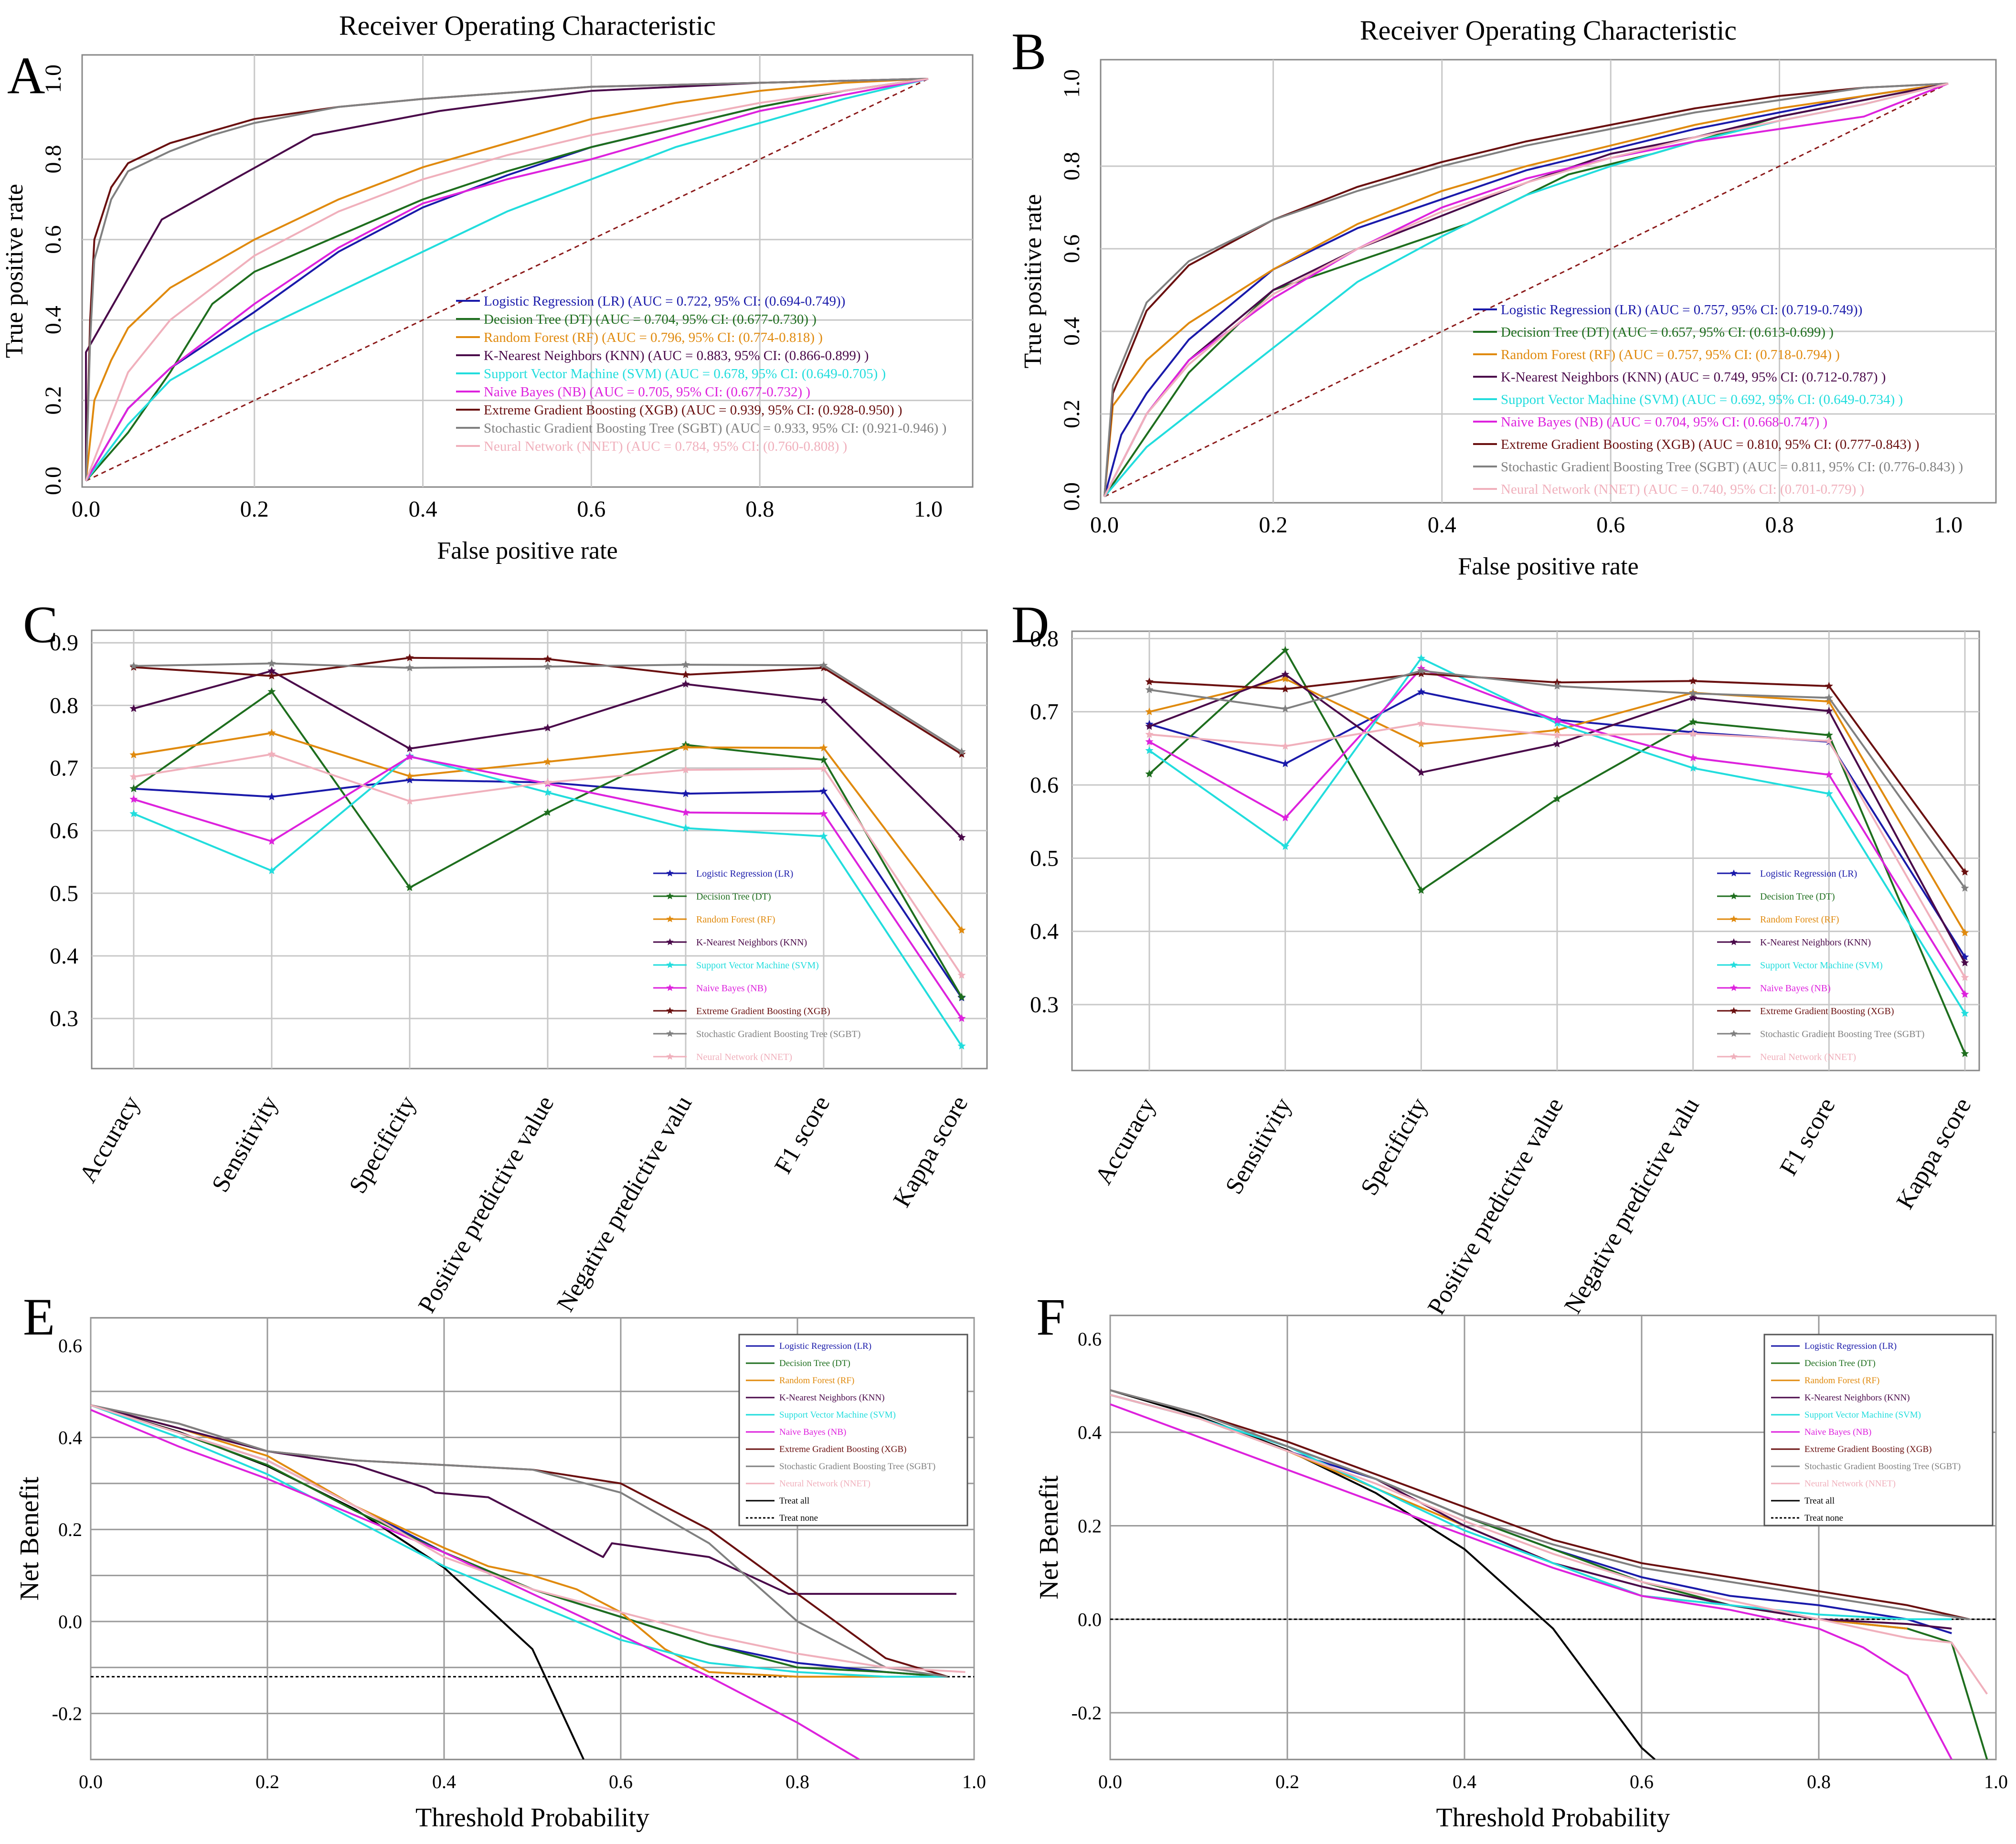 This screenshot has height=1844, width=2016. I want to click on x-tick-label: 0.4, so click(1442, 525).